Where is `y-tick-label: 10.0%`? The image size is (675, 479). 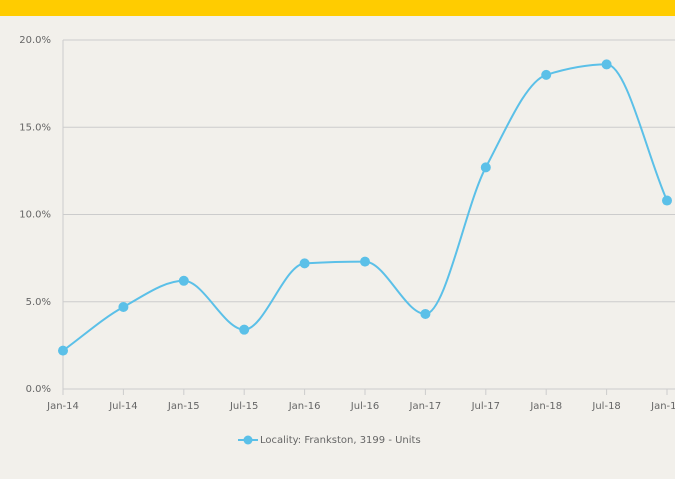
y-tick-label: 10.0% is located at coordinates (35, 215).